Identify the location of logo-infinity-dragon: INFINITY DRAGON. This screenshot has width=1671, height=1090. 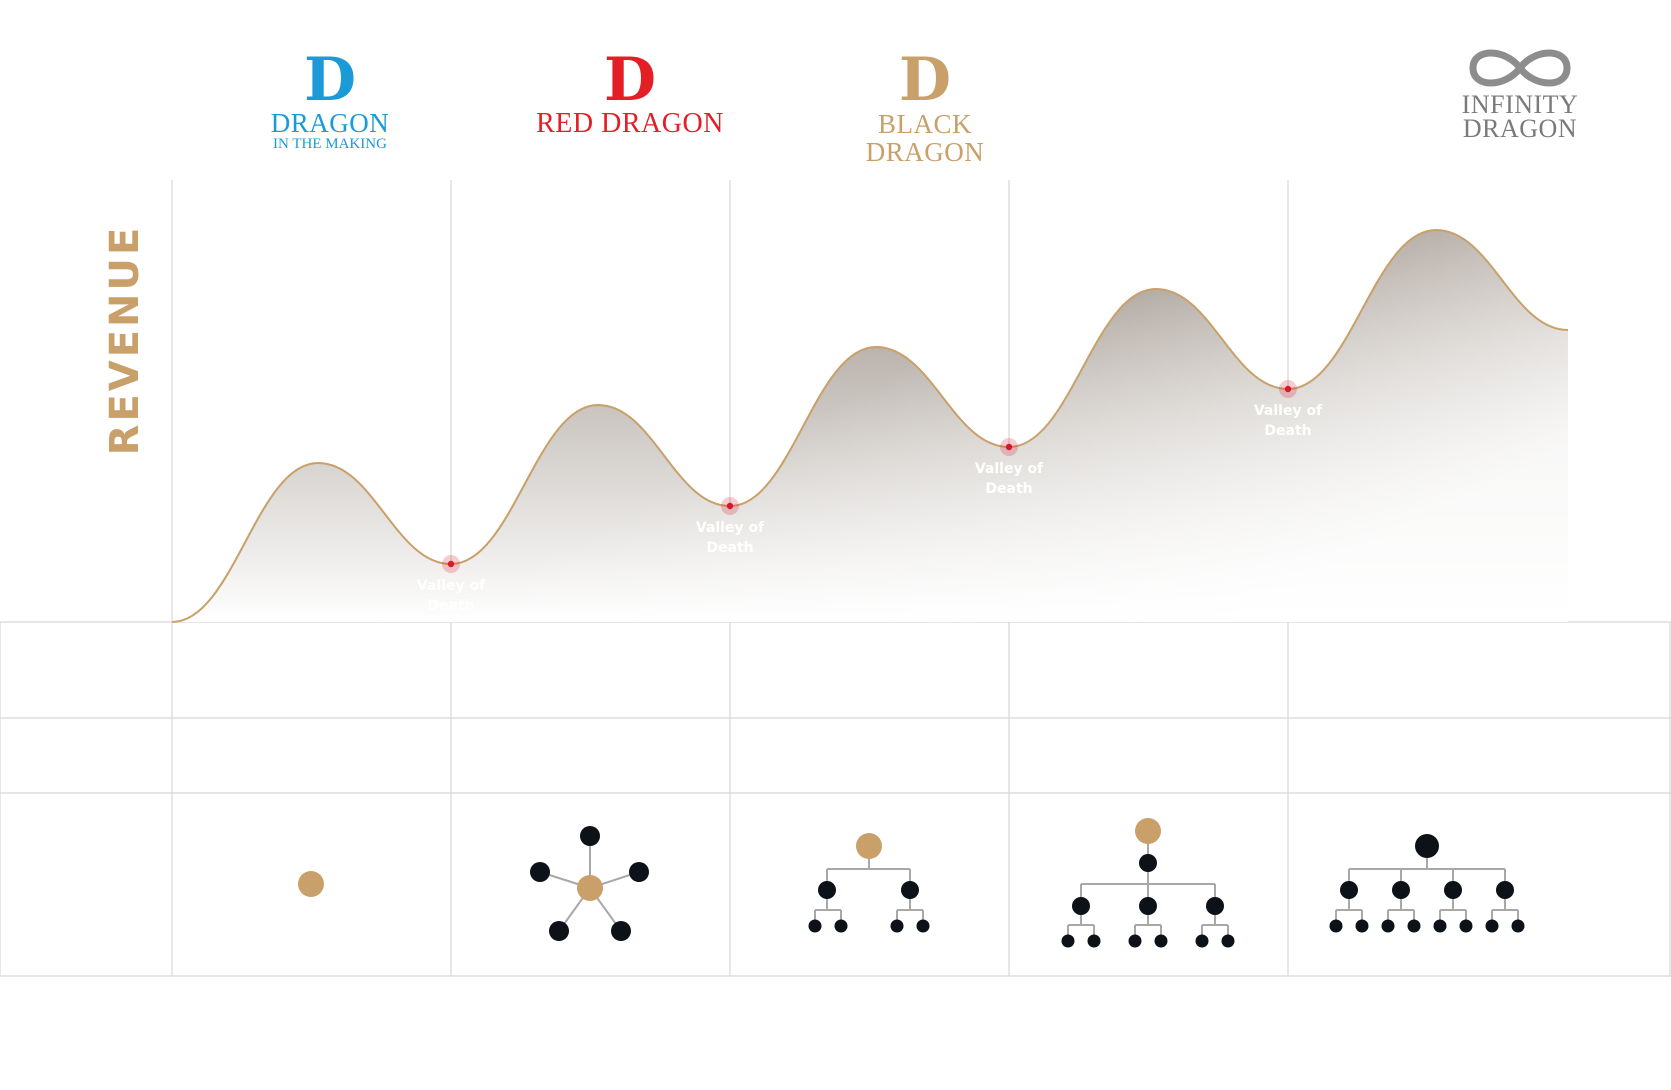
(1520, 94).